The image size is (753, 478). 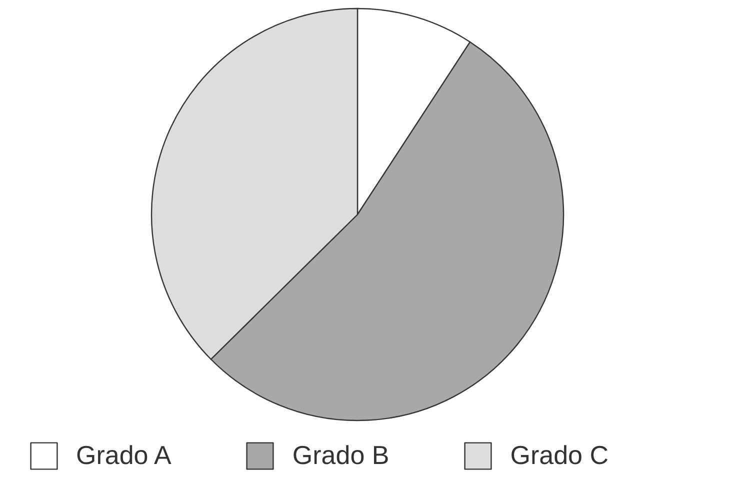 What do you see at coordinates (559, 455) in the screenshot?
I see `legend-label: Grado C` at bounding box center [559, 455].